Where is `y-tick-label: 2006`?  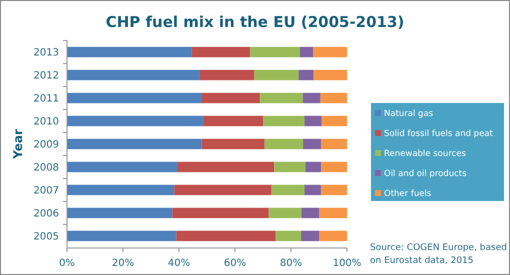 y-tick-label: 2006 is located at coordinates (46, 214).